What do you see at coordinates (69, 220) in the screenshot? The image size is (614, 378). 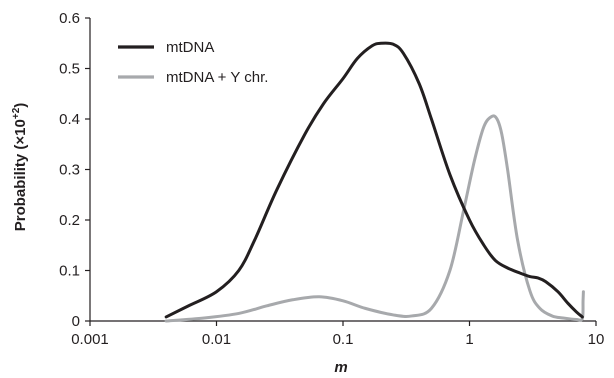 I see `y-tick-label: 0.2` at bounding box center [69, 220].